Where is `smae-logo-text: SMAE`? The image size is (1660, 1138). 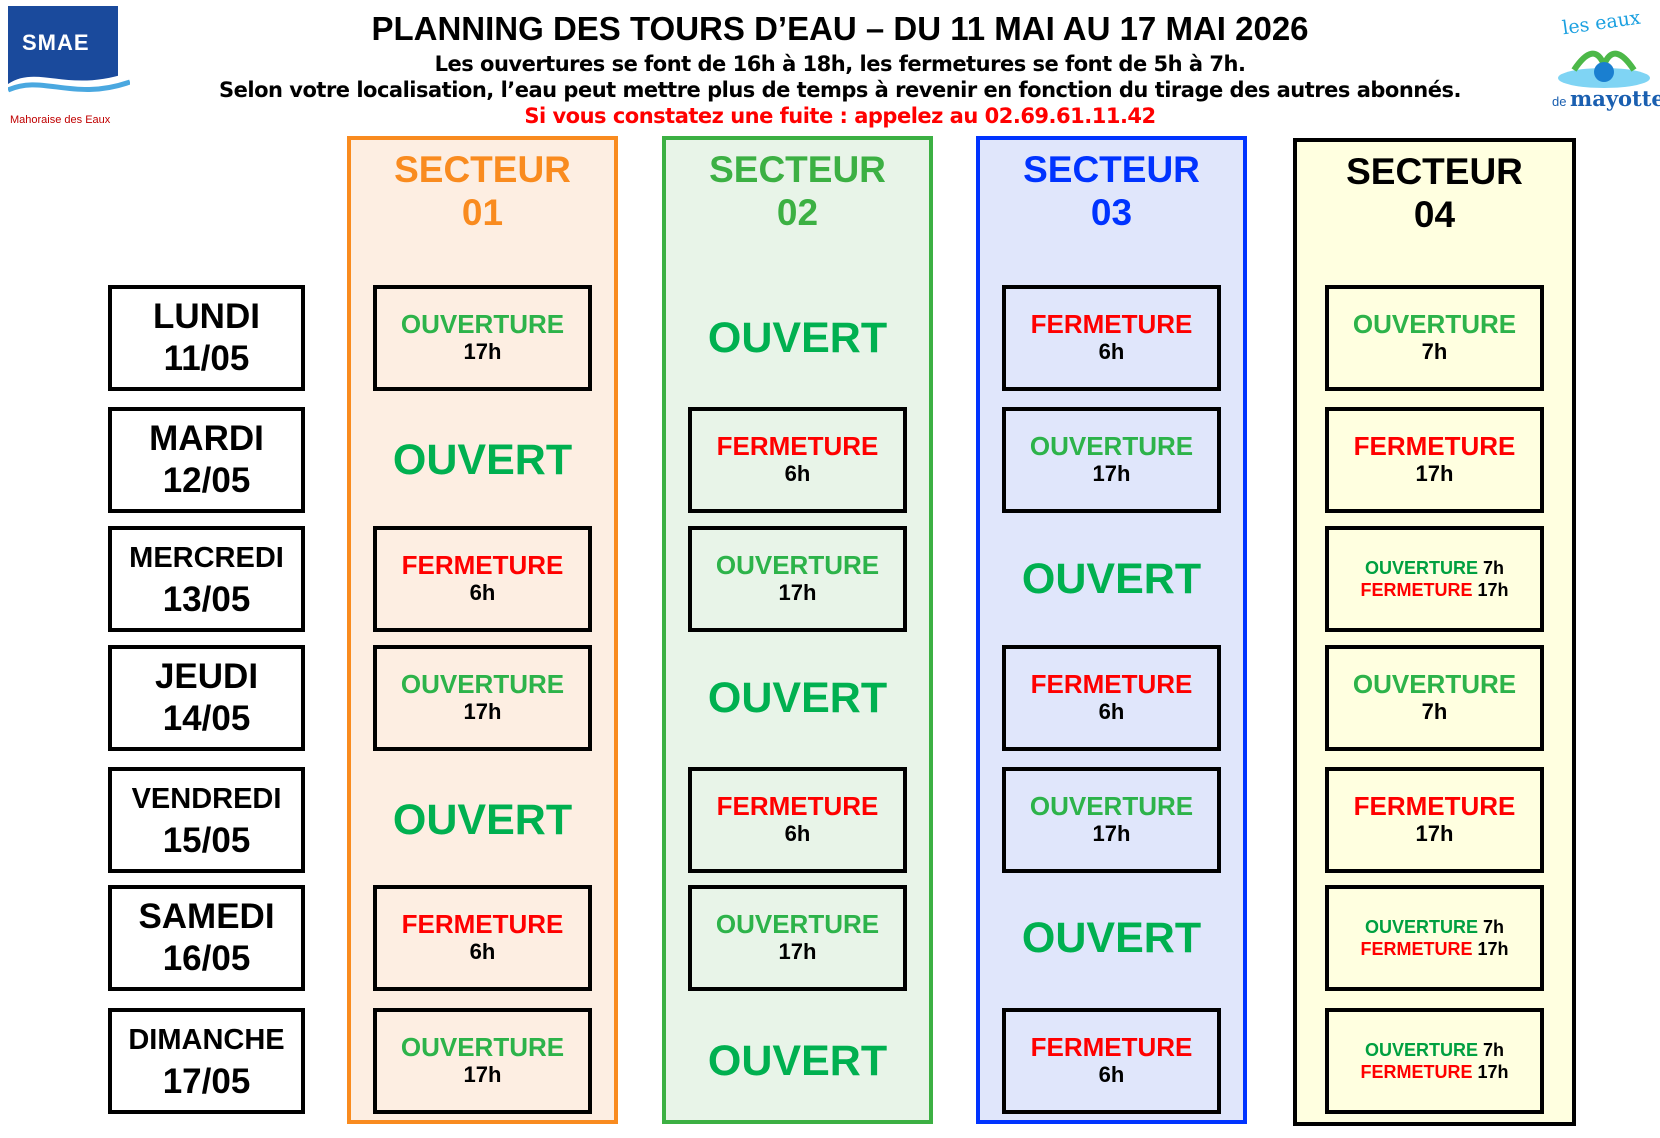 smae-logo-text: SMAE is located at coordinates (56, 42).